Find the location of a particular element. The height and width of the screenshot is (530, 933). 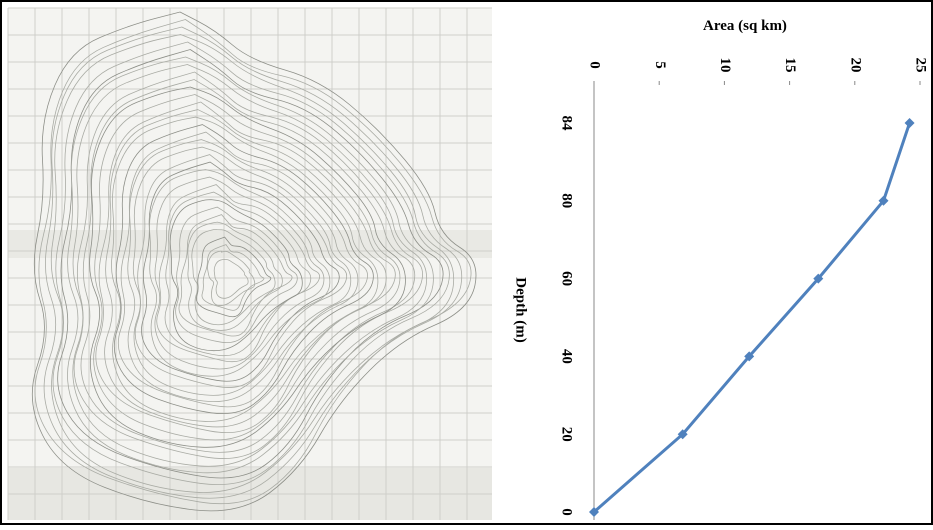

tick-label: 10 is located at coordinates (725, 65).